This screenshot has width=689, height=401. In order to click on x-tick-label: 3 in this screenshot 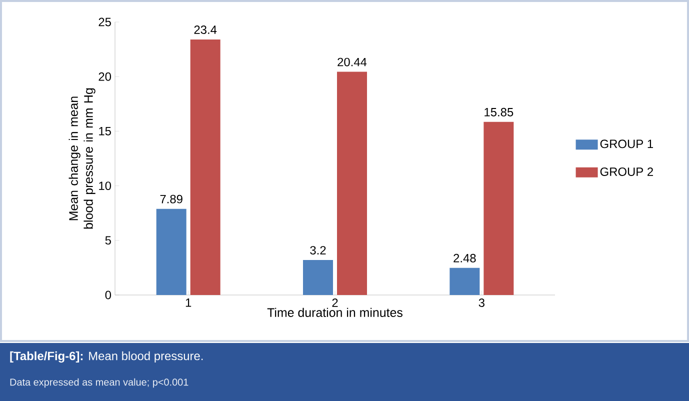, I will do `click(481, 302)`.